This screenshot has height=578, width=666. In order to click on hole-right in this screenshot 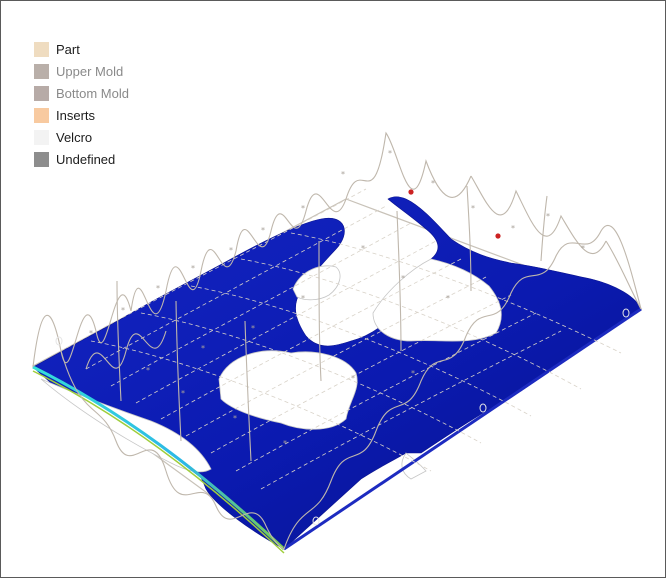, I will do `click(437, 300)`.